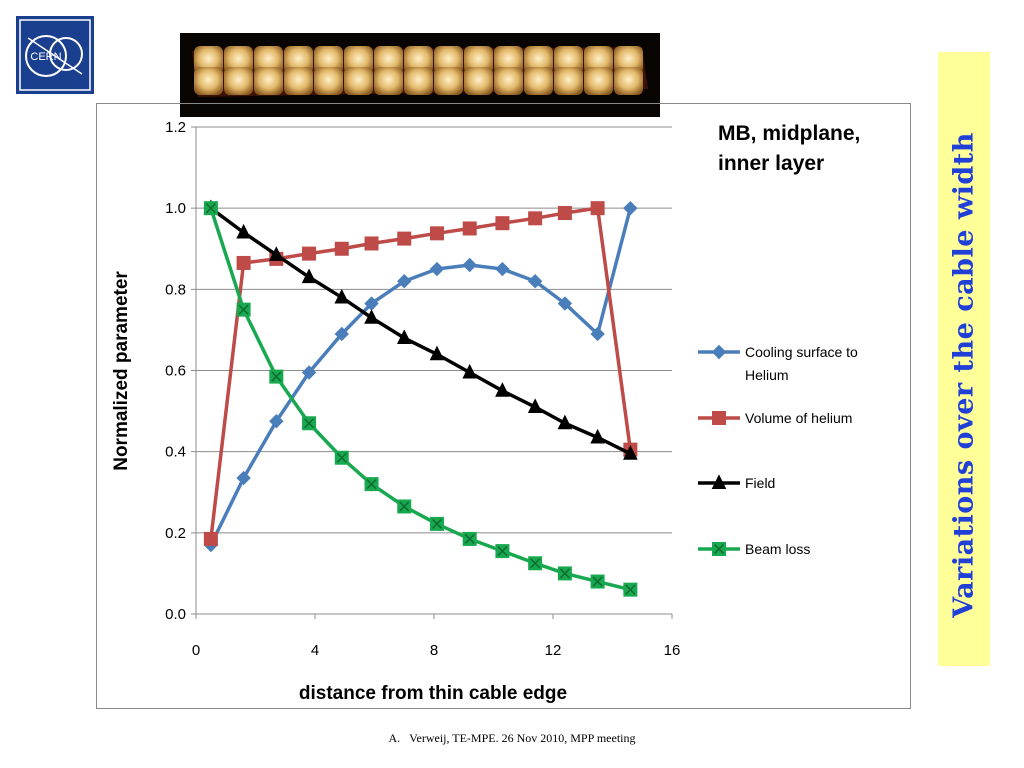 The height and width of the screenshot is (768, 1024). What do you see at coordinates (771, 163) in the screenshot?
I see `chart-title-line-2: inner layer` at bounding box center [771, 163].